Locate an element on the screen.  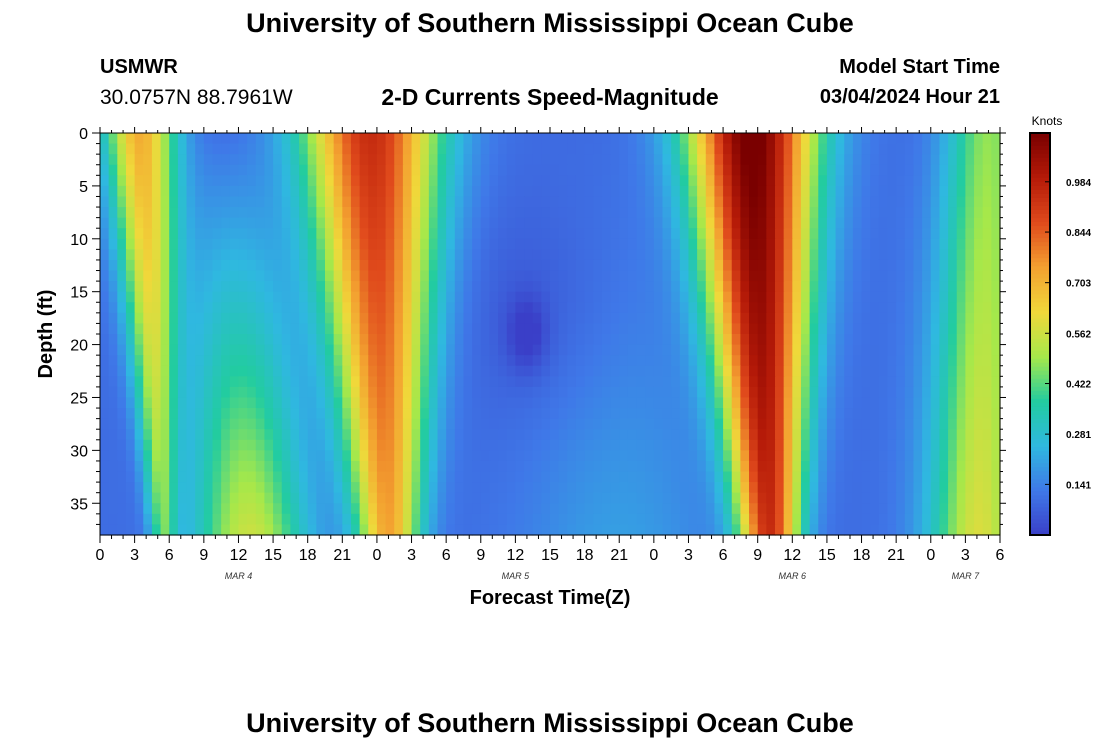
date-label: MAR 5 is located at coordinates (516, 576).